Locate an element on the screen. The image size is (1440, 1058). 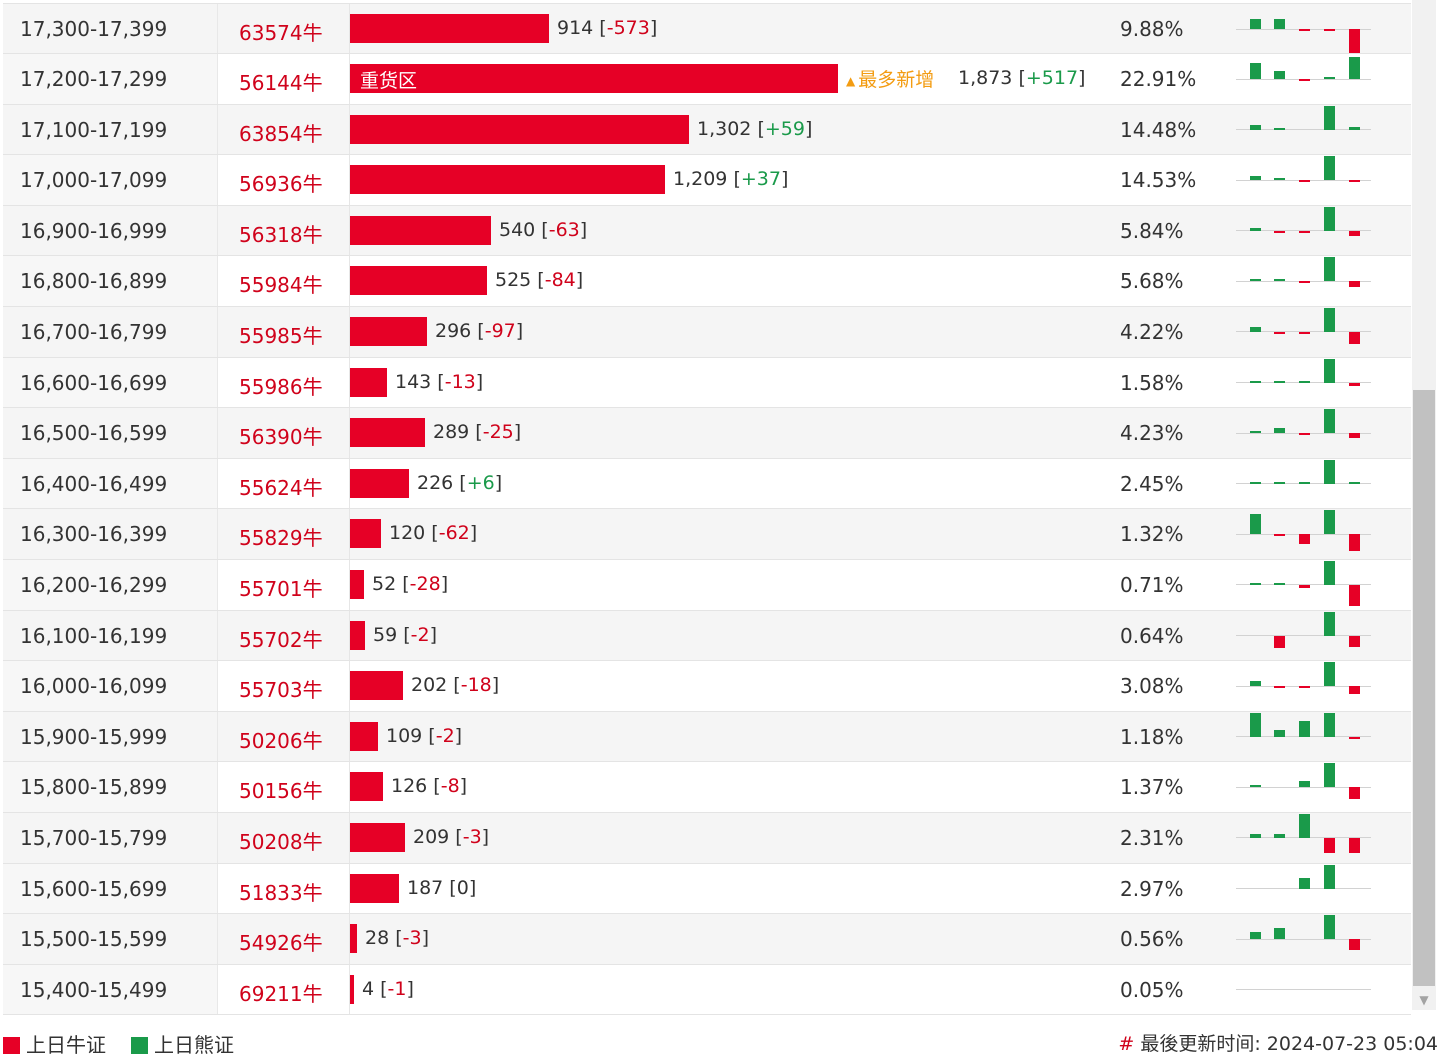
price-range: 15,700-15,799 is located at coordinates (94, 837).